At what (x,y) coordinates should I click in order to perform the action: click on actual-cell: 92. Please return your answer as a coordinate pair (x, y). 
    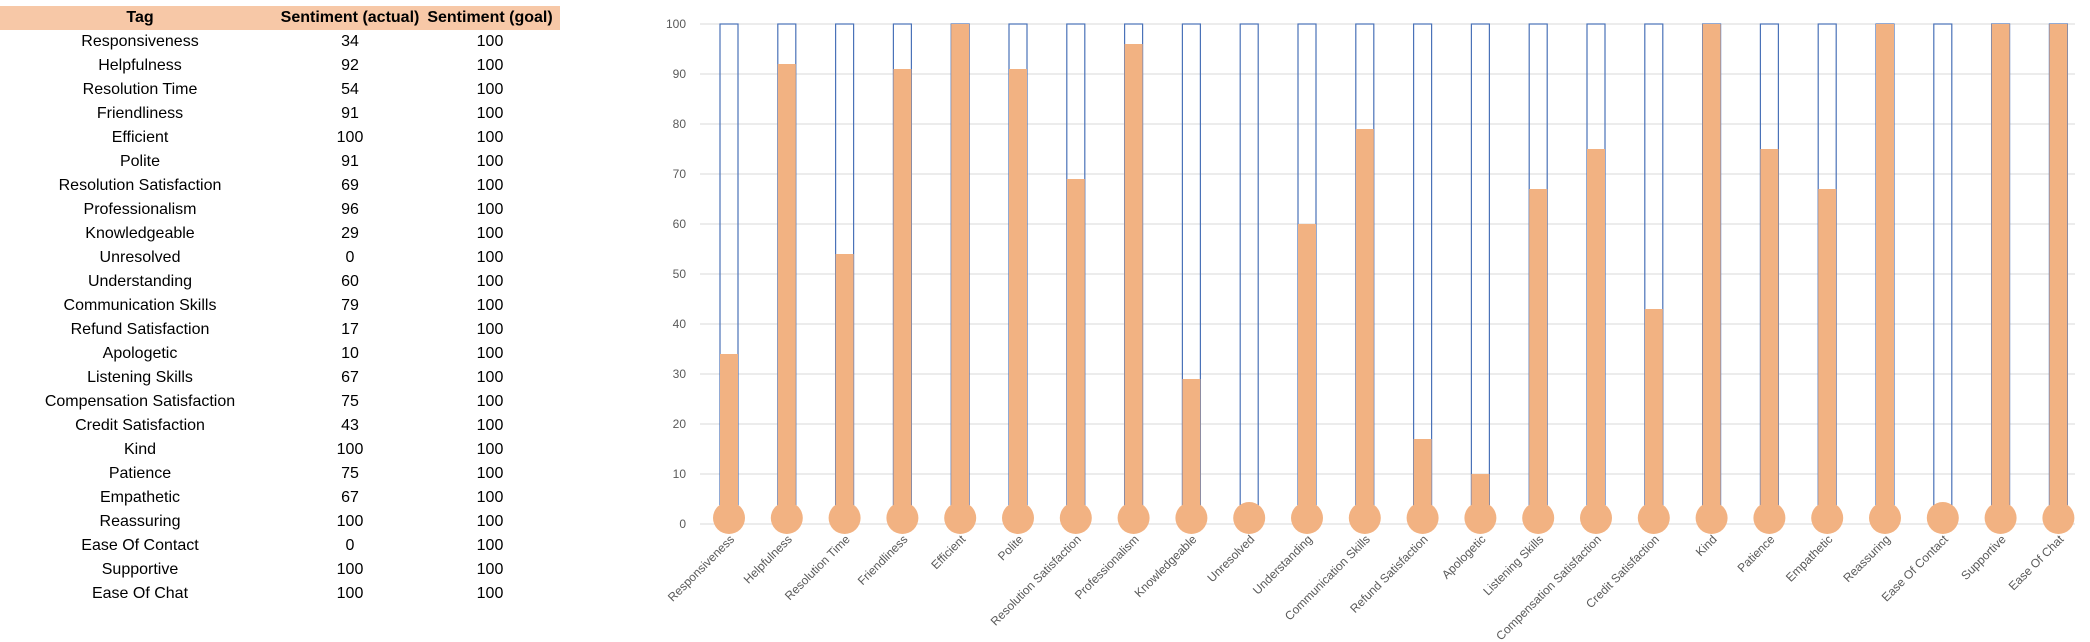
    Looking at the image, I should click on (350, 65).